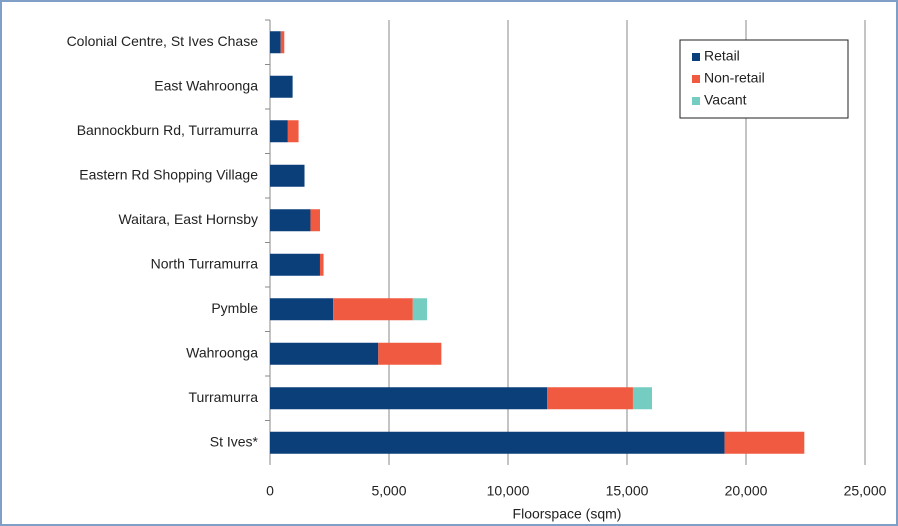  Describe the element at coordinates (627, 491) in the screenshot. I see `x-tick-label: 15,000` at that location.